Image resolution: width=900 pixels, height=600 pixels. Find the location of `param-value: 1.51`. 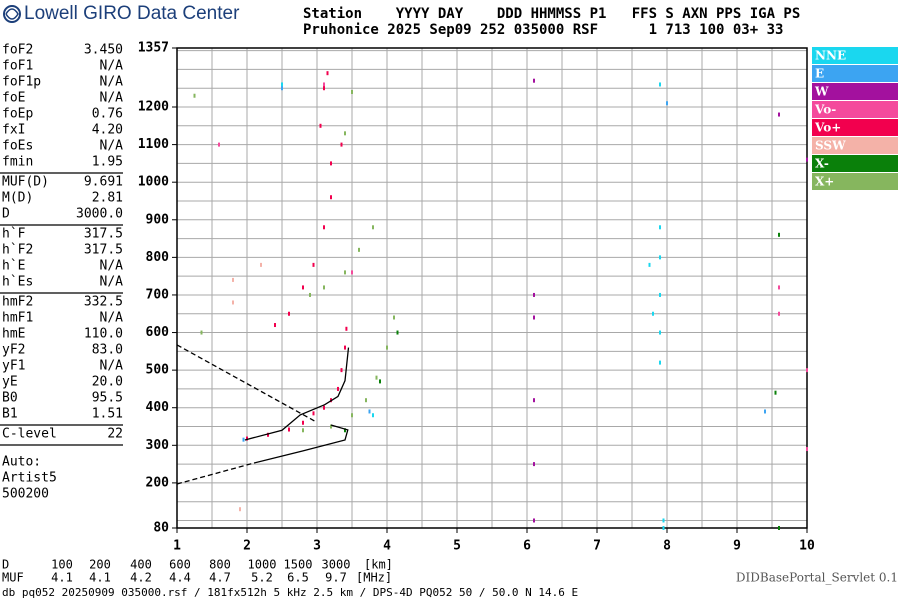

param-value: 1.51 is located at coordinates (107, 414).